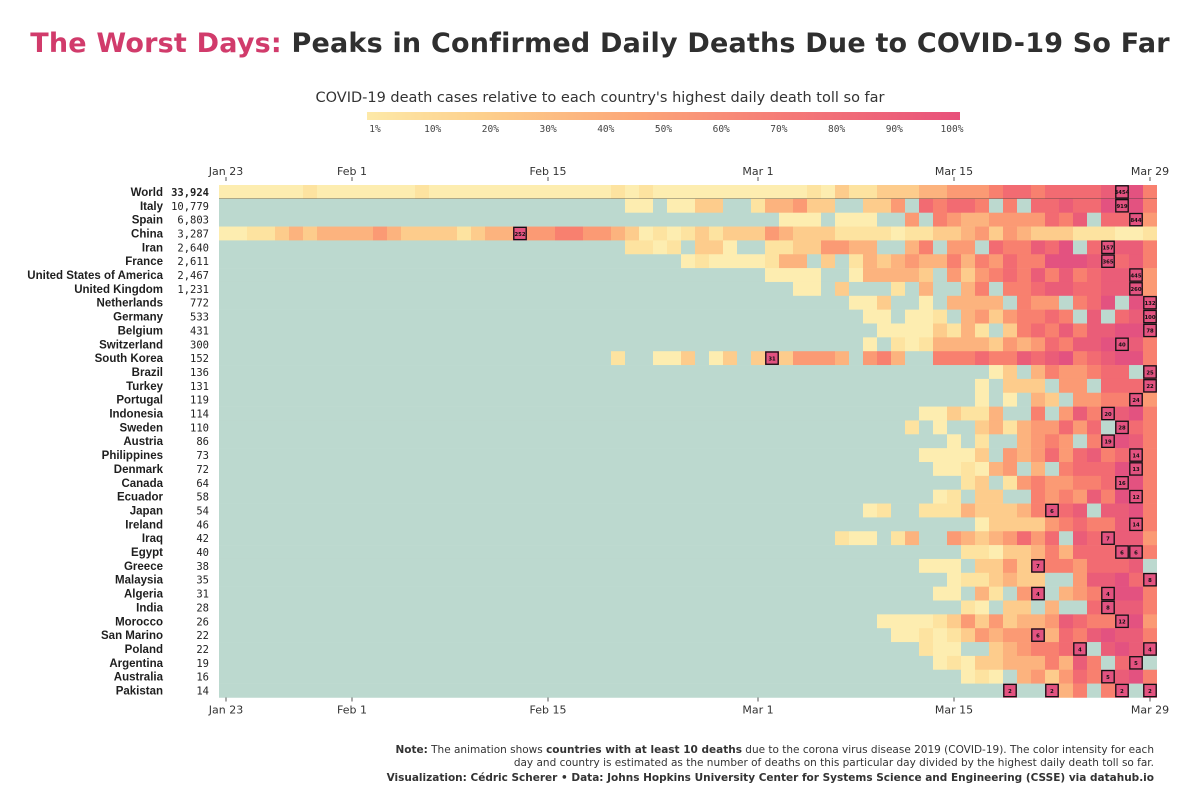 Image resolution: width=1200 pixels, height=804 pixels. What do you see at coordinates (1108, 539) in the screenshot?
I see `peak-value: 7` at bounding box center [1108, 539].